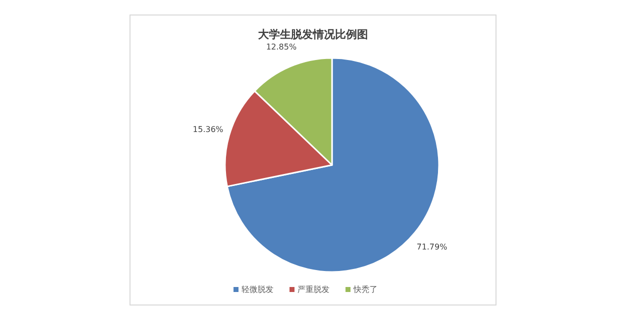 This screenshot has height=328, width=626. I want to click on data-label: 15.36%, so click(208, 129).